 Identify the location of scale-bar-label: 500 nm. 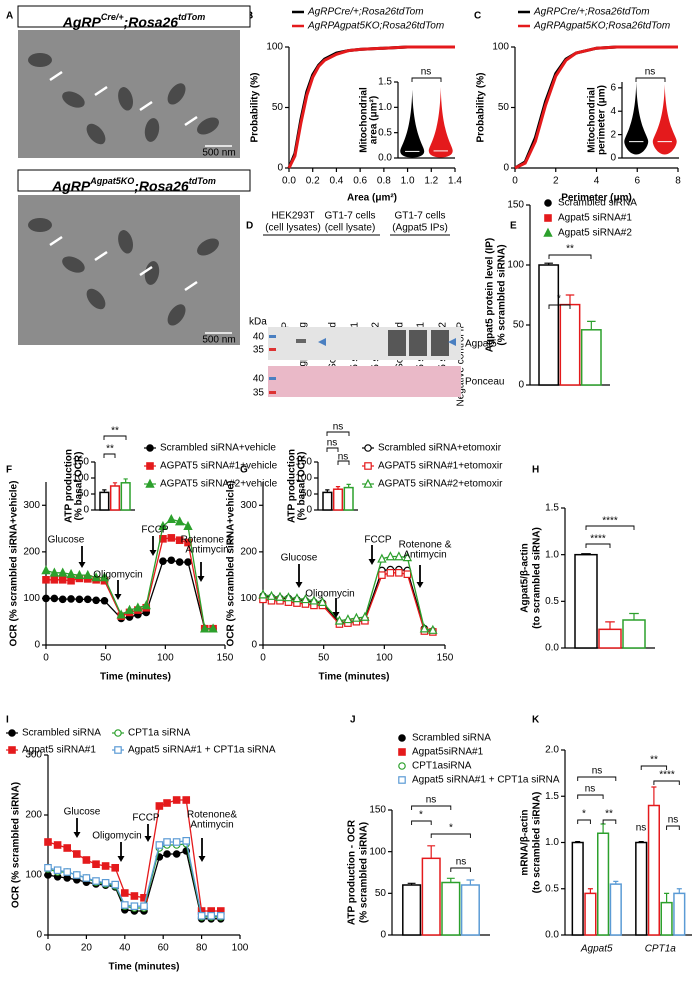
(218, 340).